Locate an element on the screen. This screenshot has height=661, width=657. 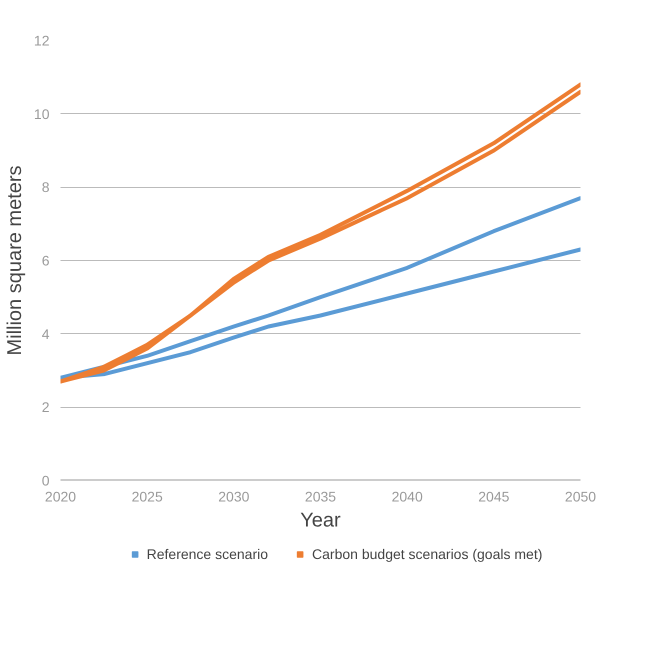
y-tick-label: 6 is located at coordinates (46, 260).